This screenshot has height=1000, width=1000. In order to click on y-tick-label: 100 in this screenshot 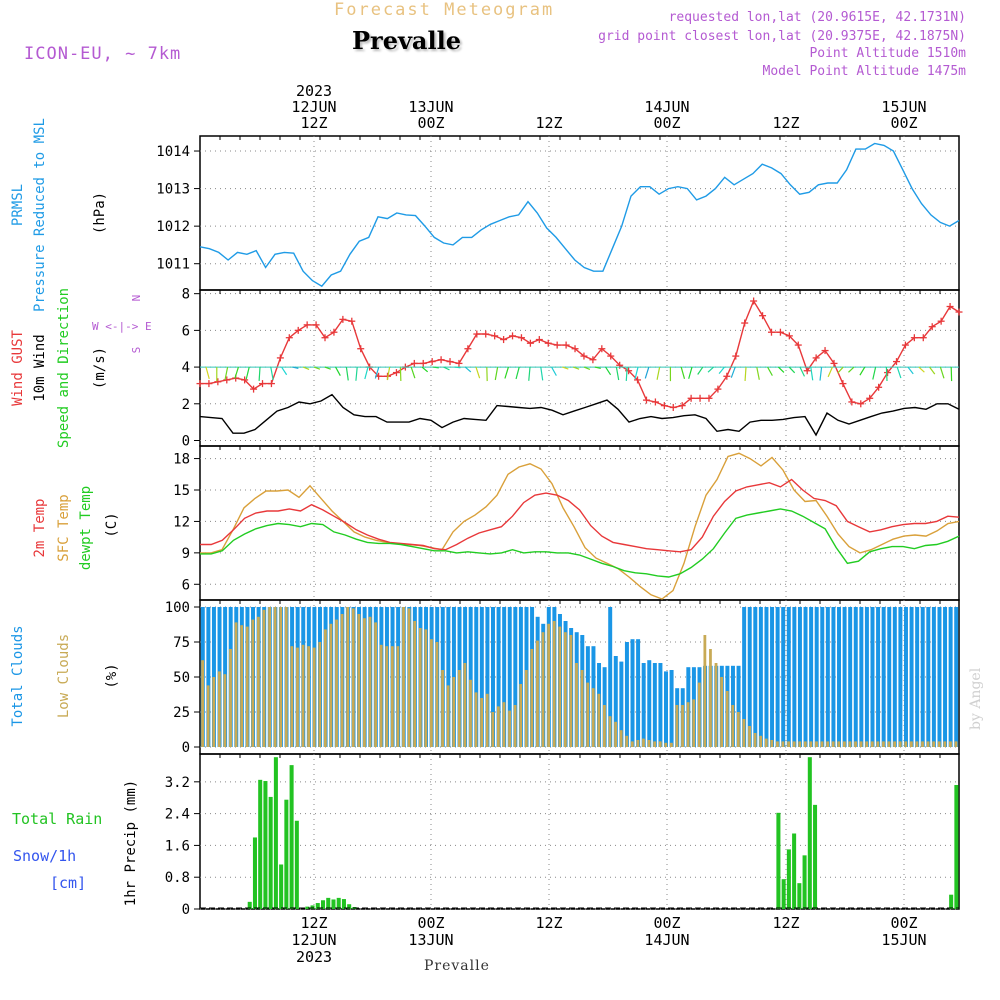, I will do `click(177, 608)`.